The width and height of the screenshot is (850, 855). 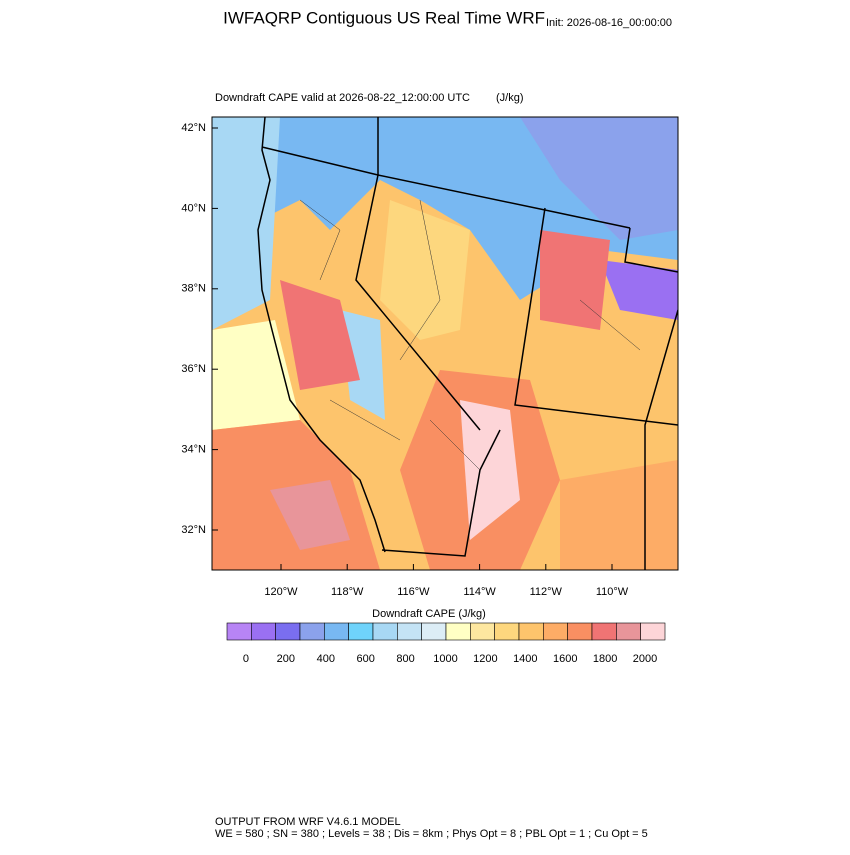 I want to click on colorbar-label: 1600, so click(x=565, y=659).